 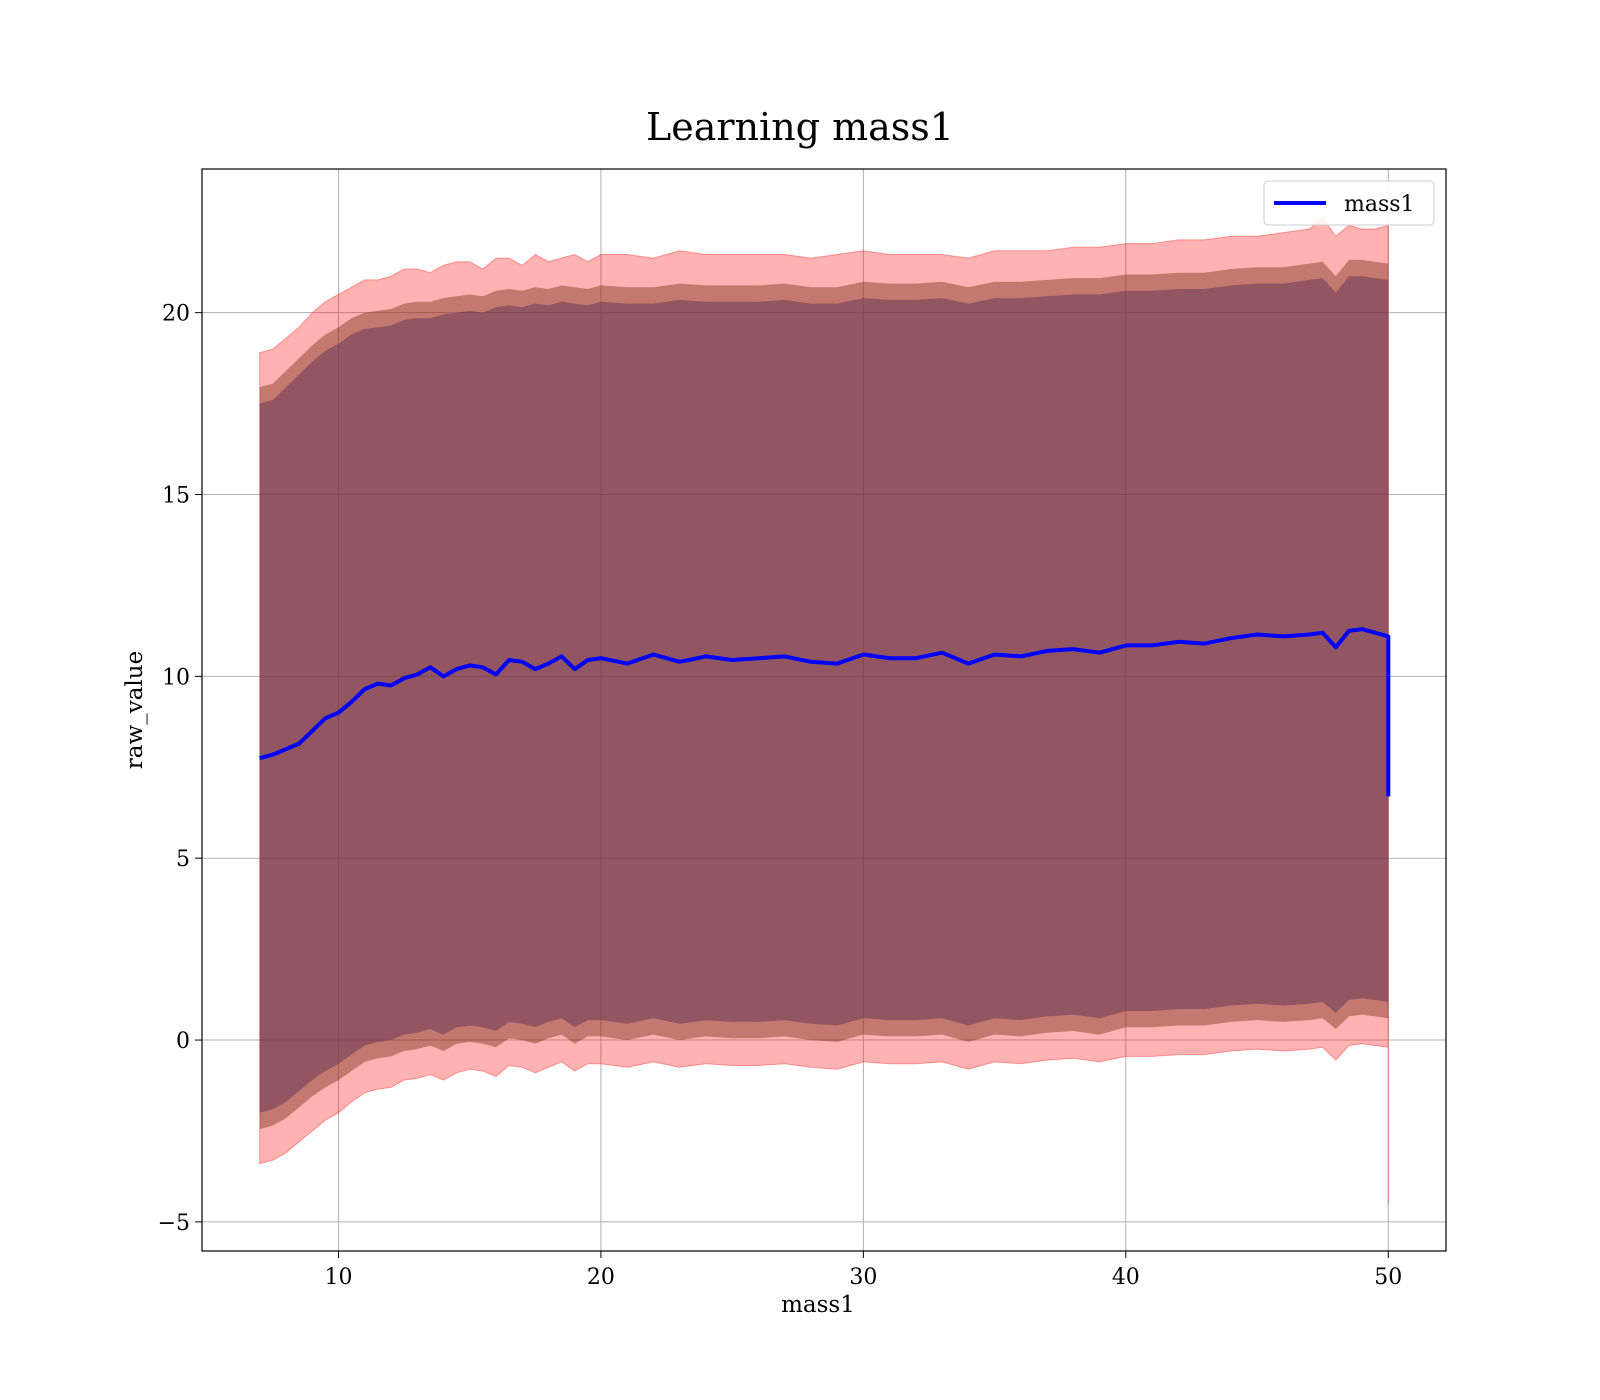 What do you see at coordinates (1388, 1277) in the screenshot?
I see `x-tick-label: 50` at bounding box center [1388, 1277].